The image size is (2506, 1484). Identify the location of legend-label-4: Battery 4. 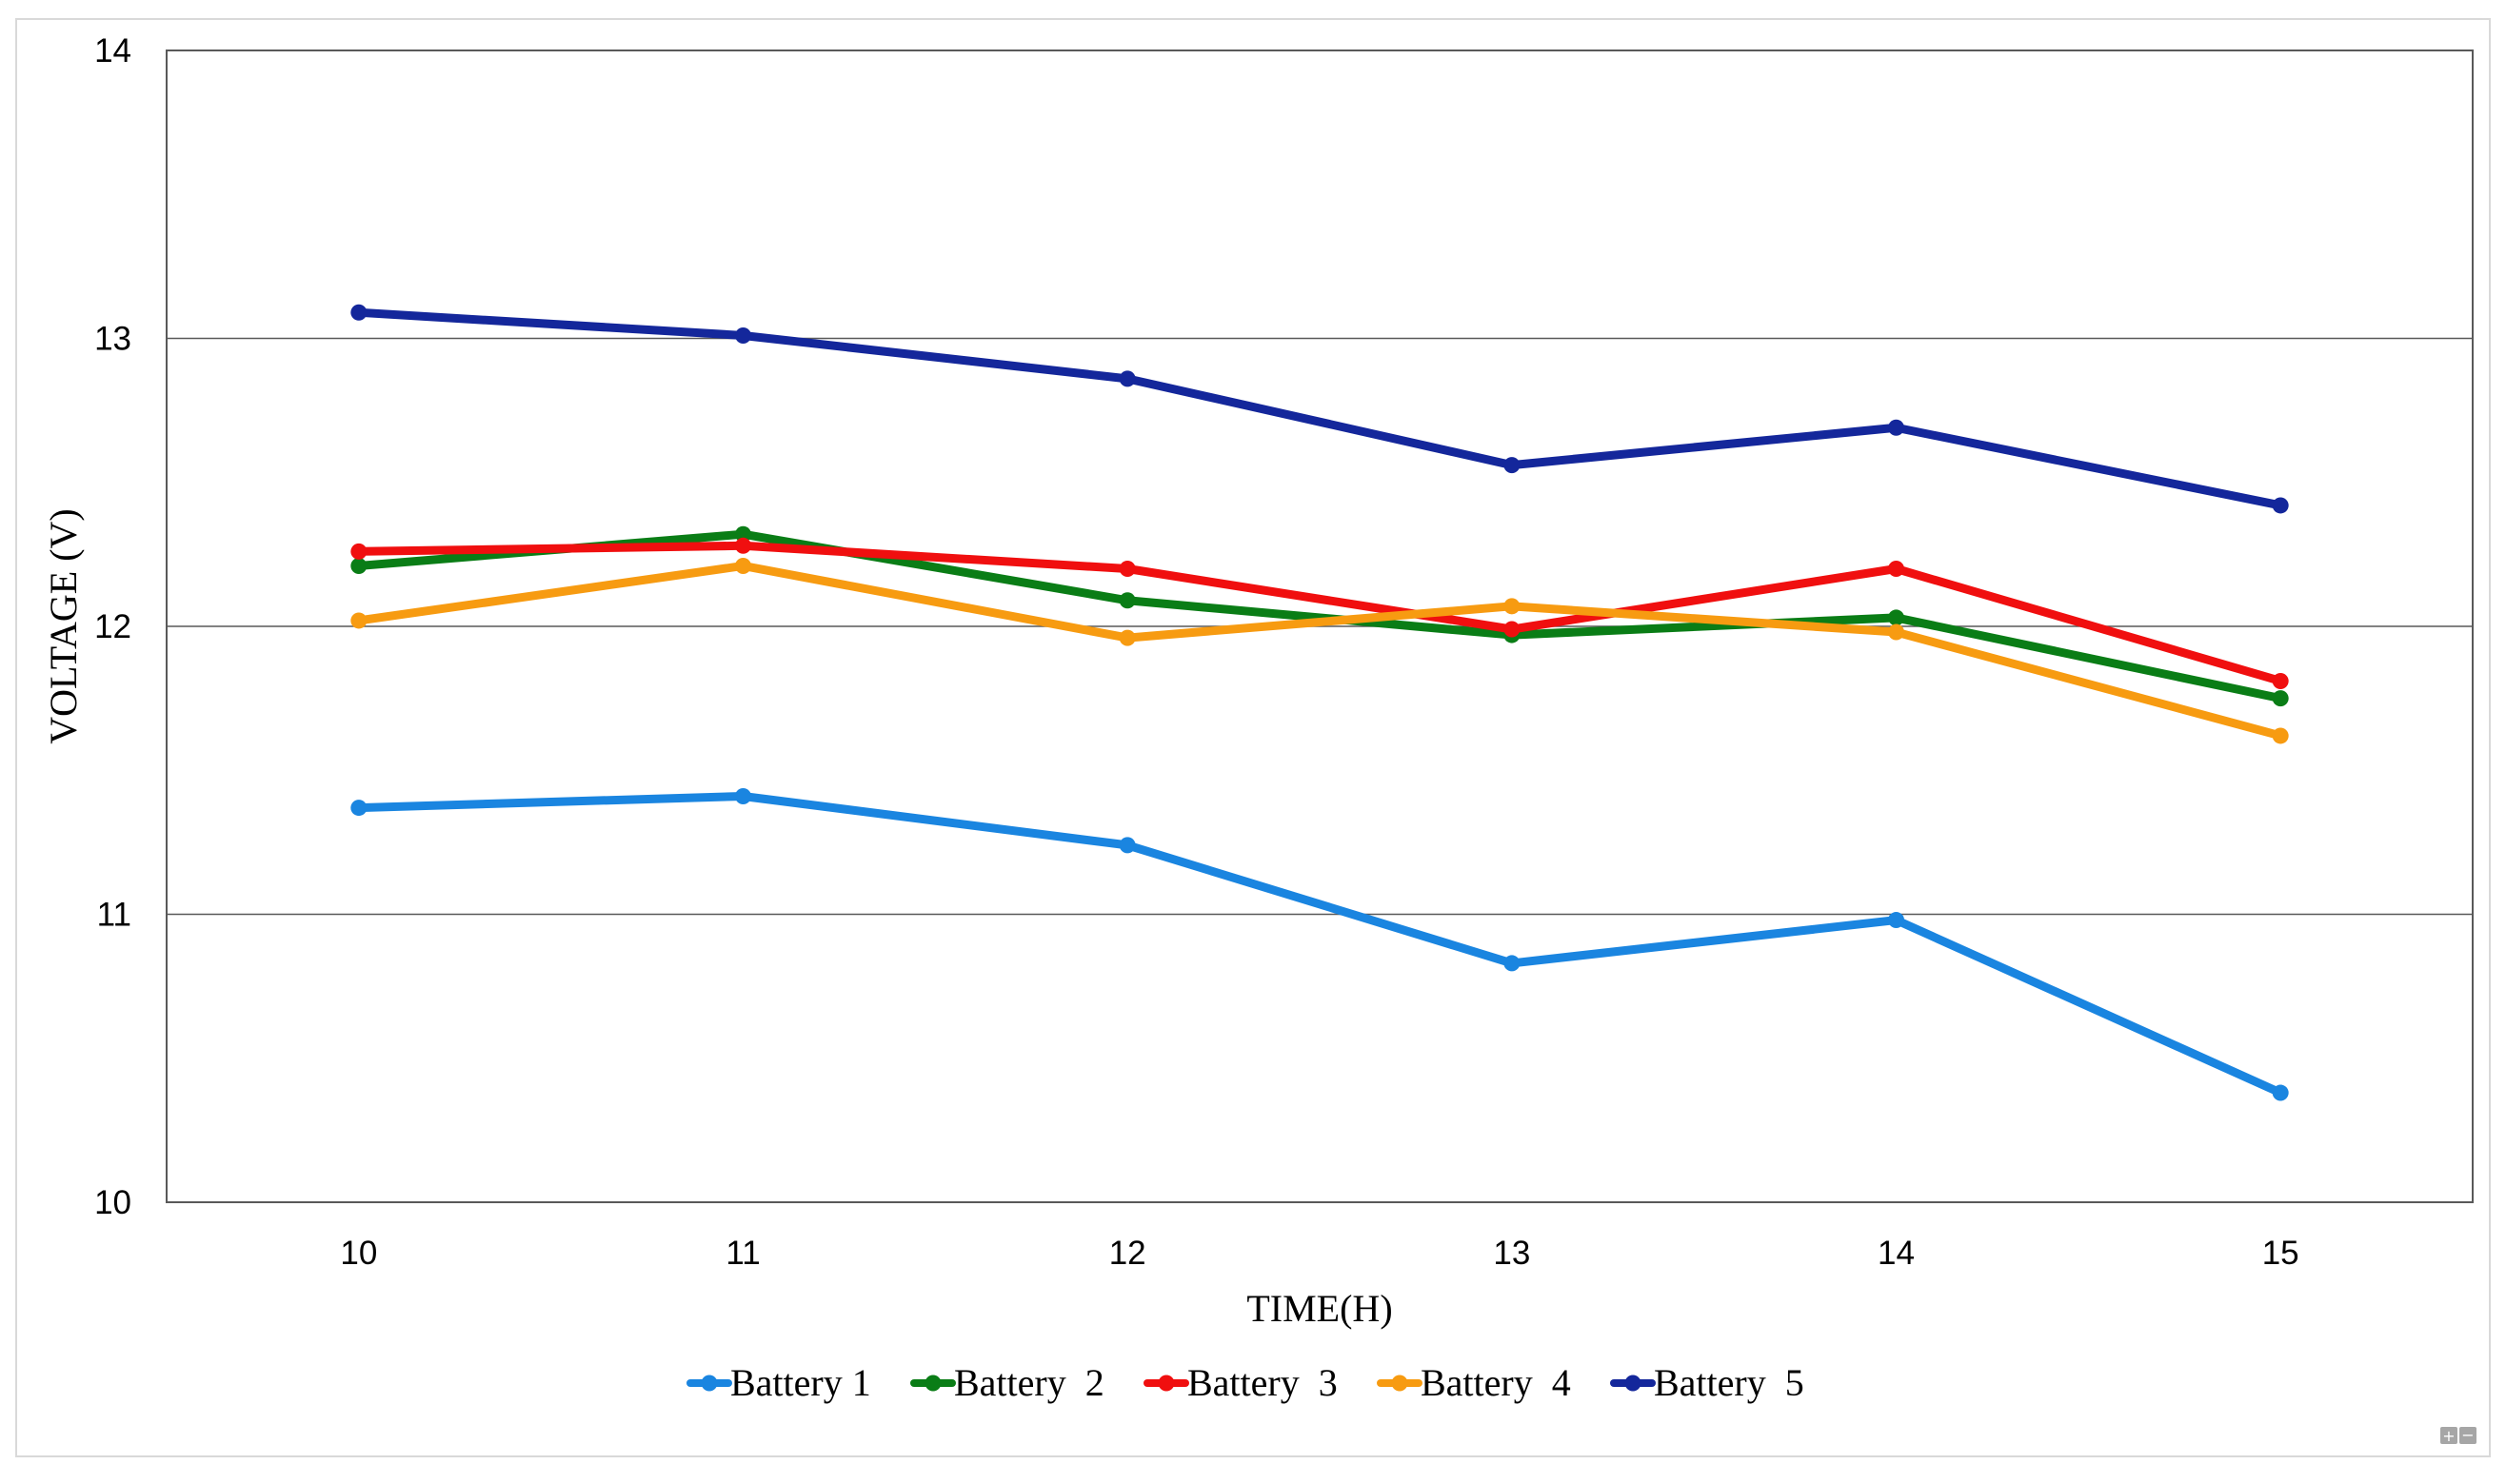
(1496, 1383).